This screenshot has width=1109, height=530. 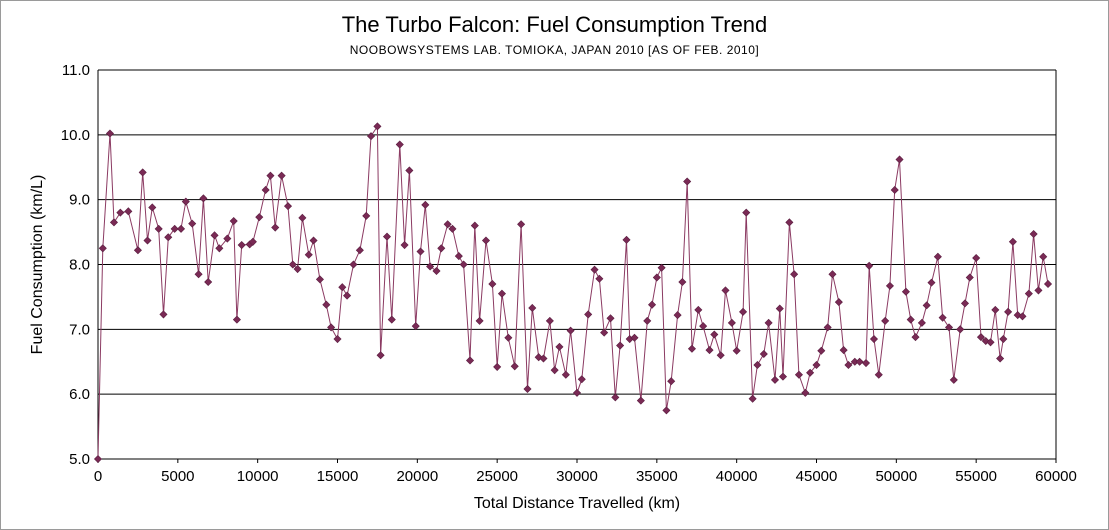 What do you see at coordinates (76, 70) in the screenshot?
I see `y-tick-label: 11.0` at bounding box center [76, 70].